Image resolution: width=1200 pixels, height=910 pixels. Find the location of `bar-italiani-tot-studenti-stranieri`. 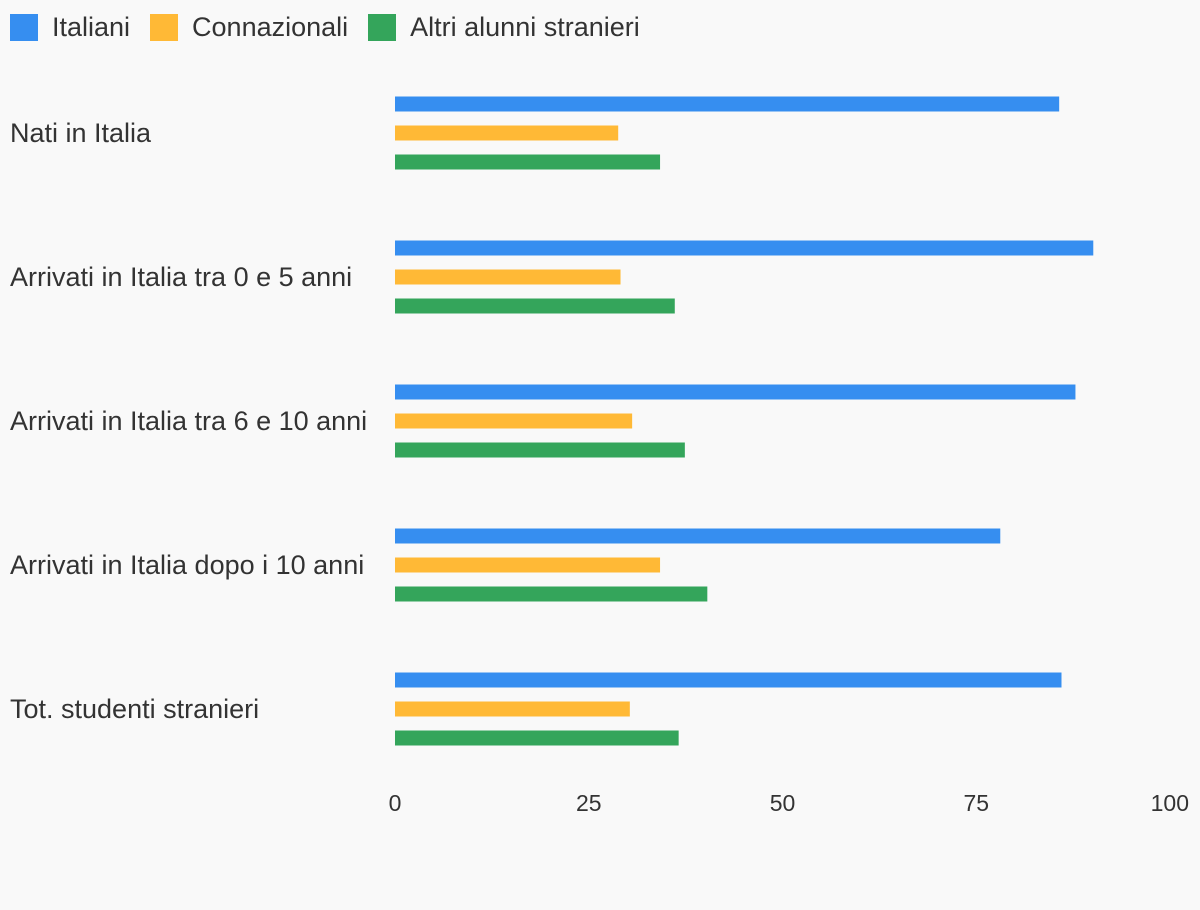

bar-italiani-tot-studenti-stranieri is located at coordinates (728, 680).